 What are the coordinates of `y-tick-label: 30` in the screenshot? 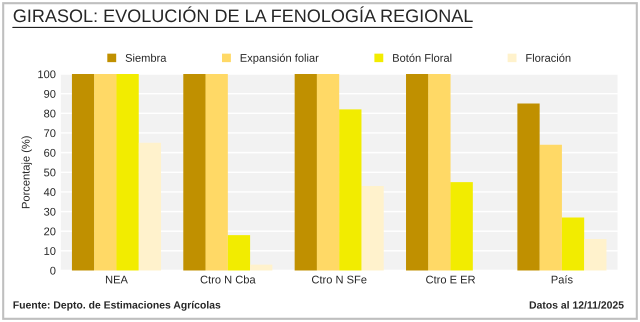 It's located at (50, 212).